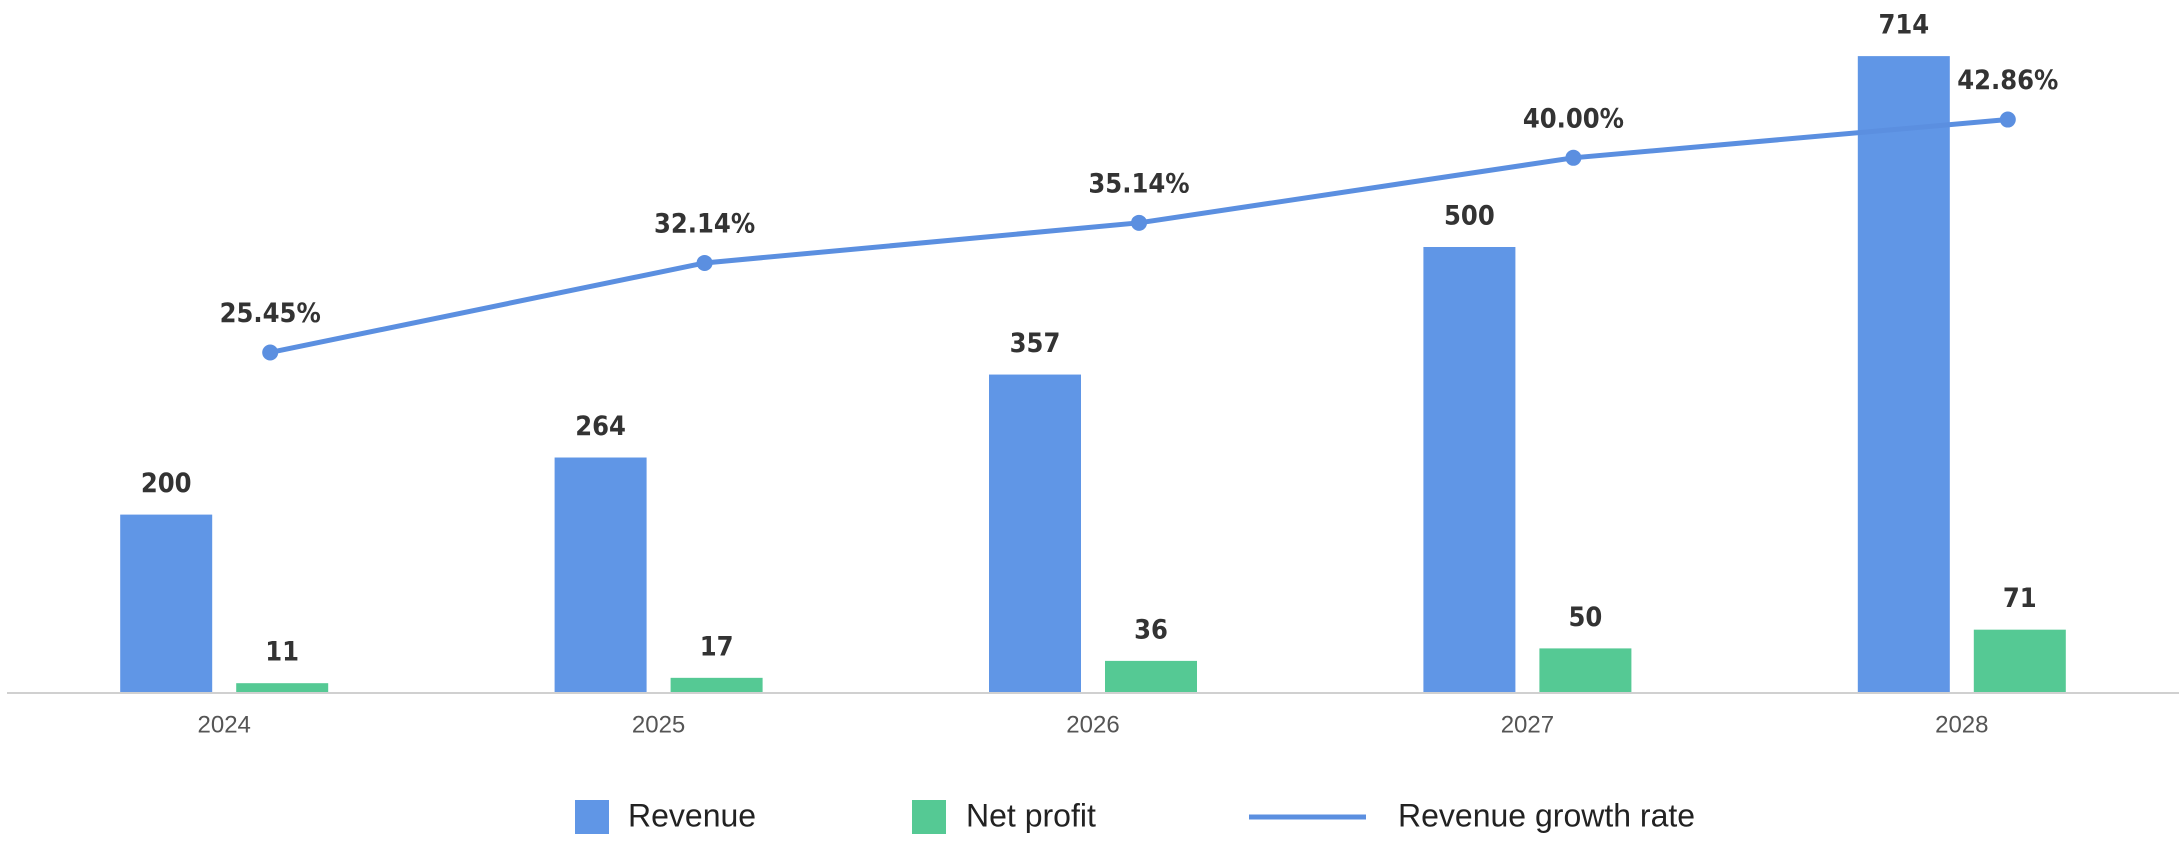 Image resolution: width=2183 pixels, height=843 pixels. I want to click on data-label: 200, so click(166, 483).